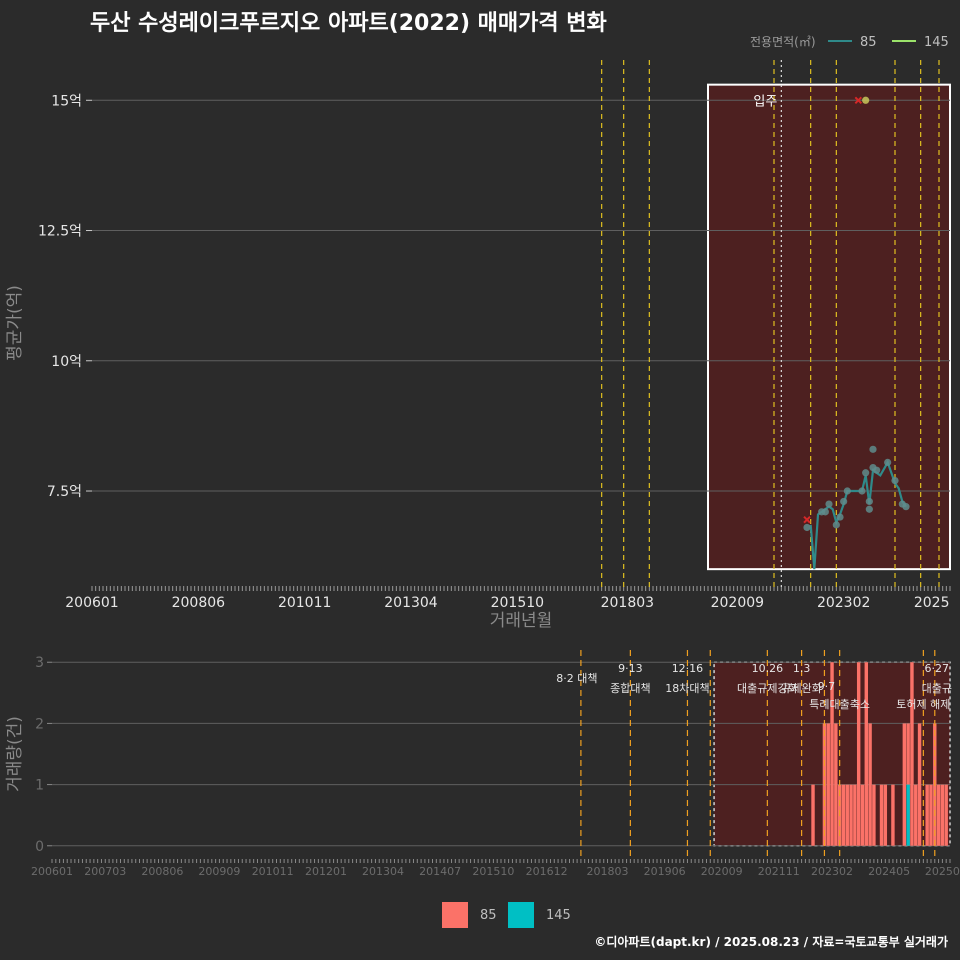 This screenshot has height=960, width=960. What do you see at coordinates (558, 915) in the screenshot?
I see `legend-bottom-label-145: 145` at bounding box center [558, 915].